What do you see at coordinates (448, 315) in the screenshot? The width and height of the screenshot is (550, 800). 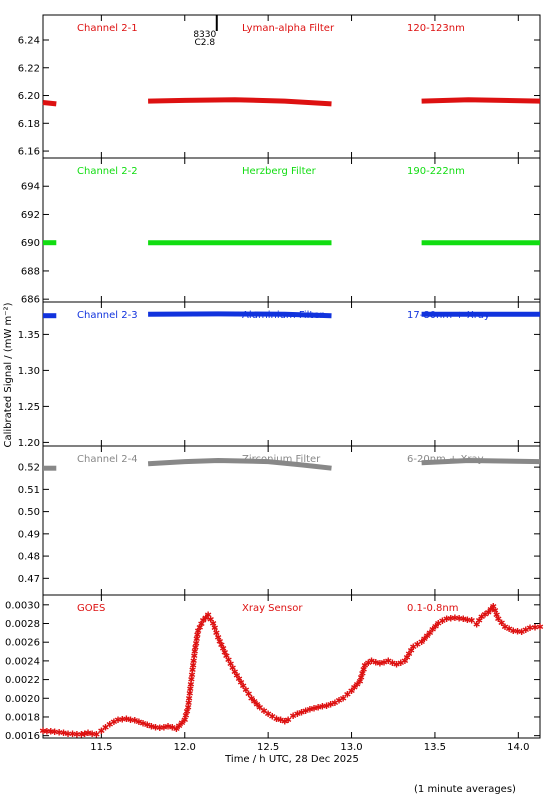 I see `panel-label: 17-80nm + Xray` at bounding box center [448, 315].